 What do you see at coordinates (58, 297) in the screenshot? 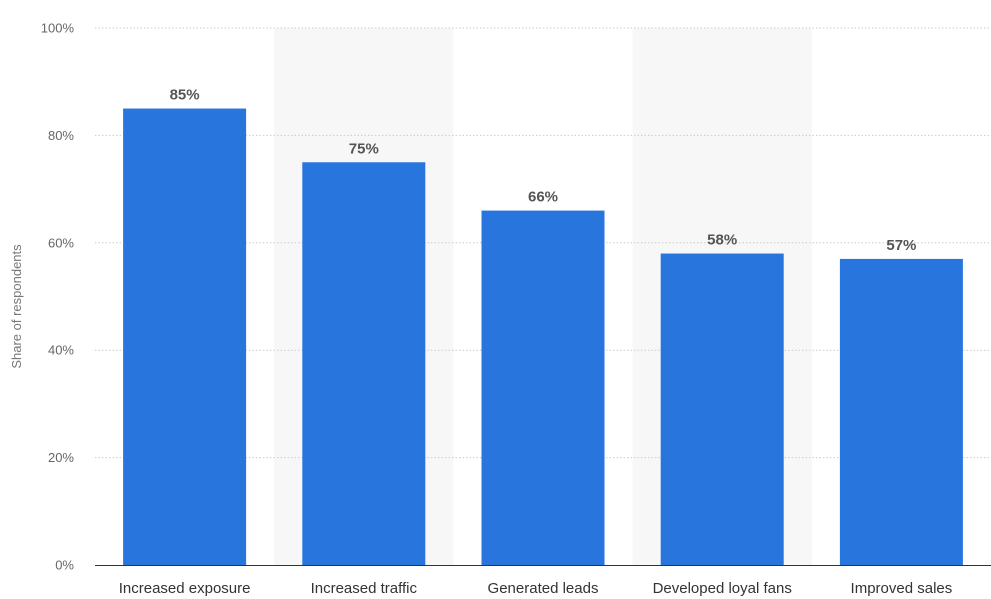
I see `y-axis-ticks: 0% 20% 40% 60% 80% 100%` at bounding box center [58, 297].